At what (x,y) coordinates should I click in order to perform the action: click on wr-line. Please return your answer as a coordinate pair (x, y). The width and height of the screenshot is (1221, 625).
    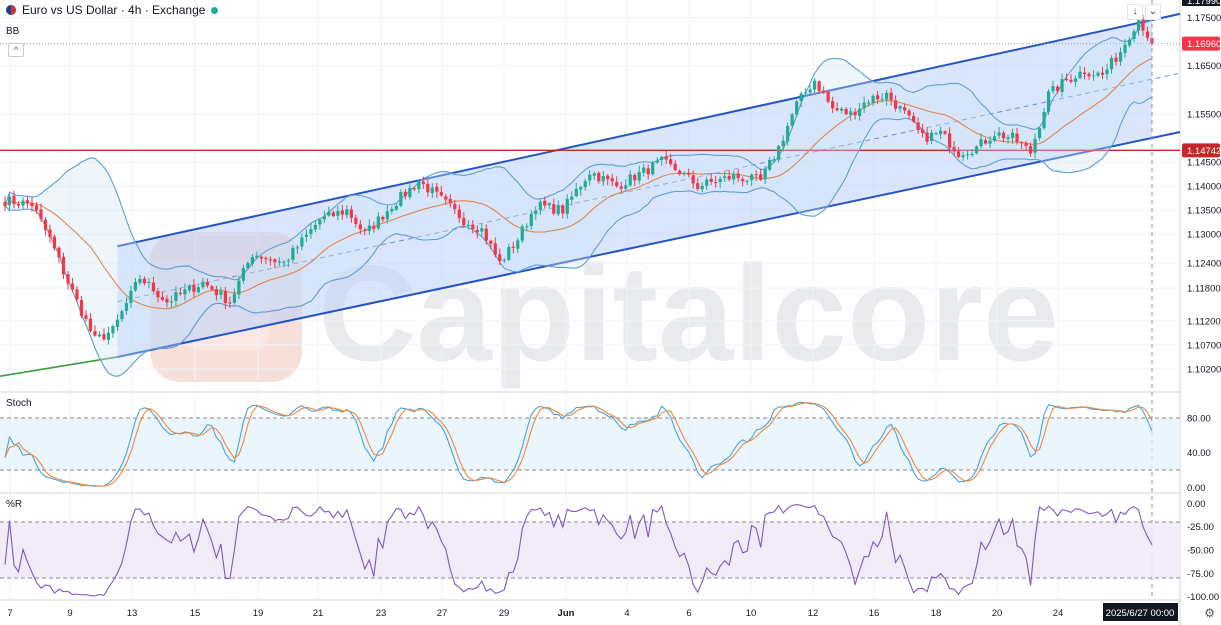
    Looking at the image, I should click on (578, 550).